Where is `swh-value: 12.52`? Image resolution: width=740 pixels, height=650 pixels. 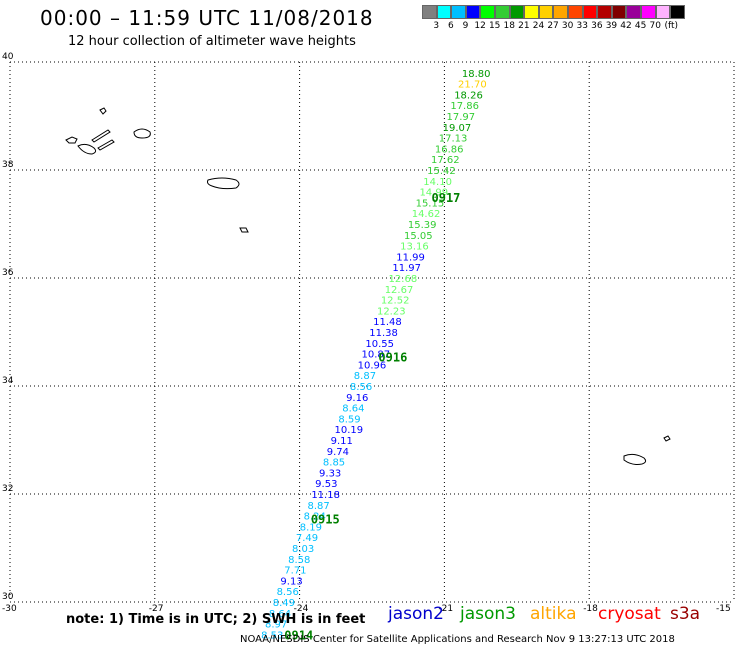
swh-value: 12.52 is located at coordinates (395, 301).